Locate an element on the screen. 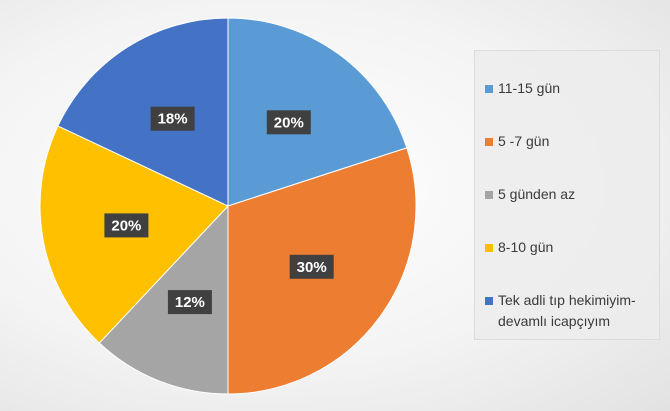 The image size is (670, 411). pie-slice-tek-adli-t-p-hekimiyim-devaml-icap-y-m is located at coordinates (143, 112).